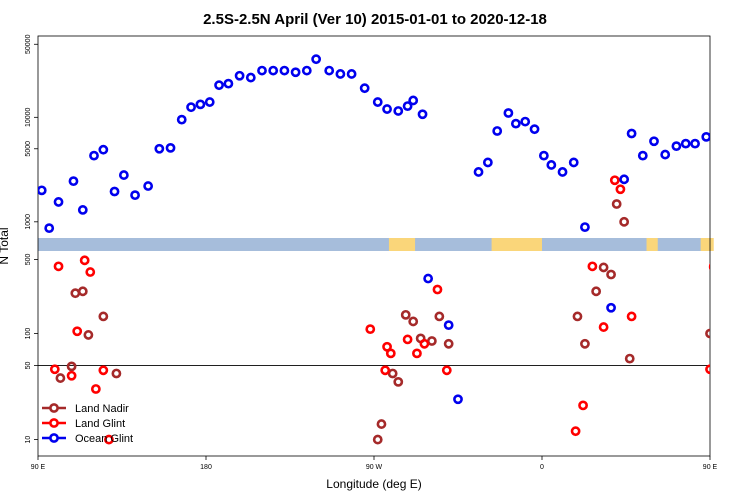 The image size is (750, 500). What do you see at coordinates (28, 222) in the screenshot?
I see `y-tick-label: 1000` at bounding box center [28, 222].